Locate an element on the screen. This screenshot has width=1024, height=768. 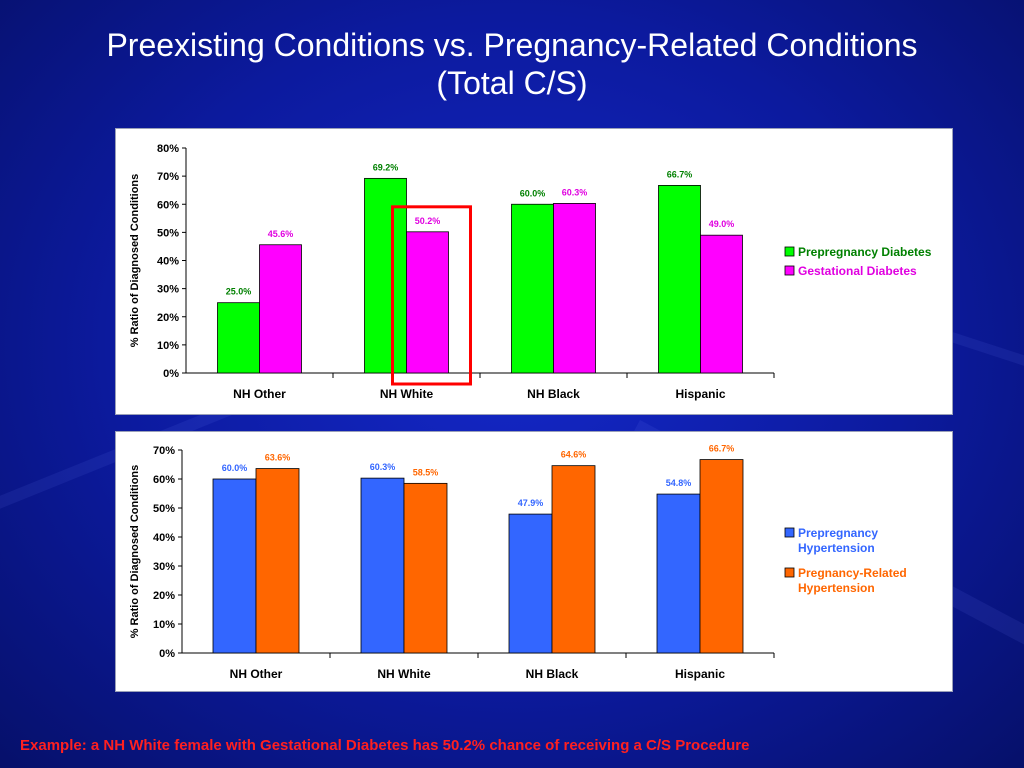
bar-pregnancy-related-hypertension-nh-white is located at coordinates (425, 568).